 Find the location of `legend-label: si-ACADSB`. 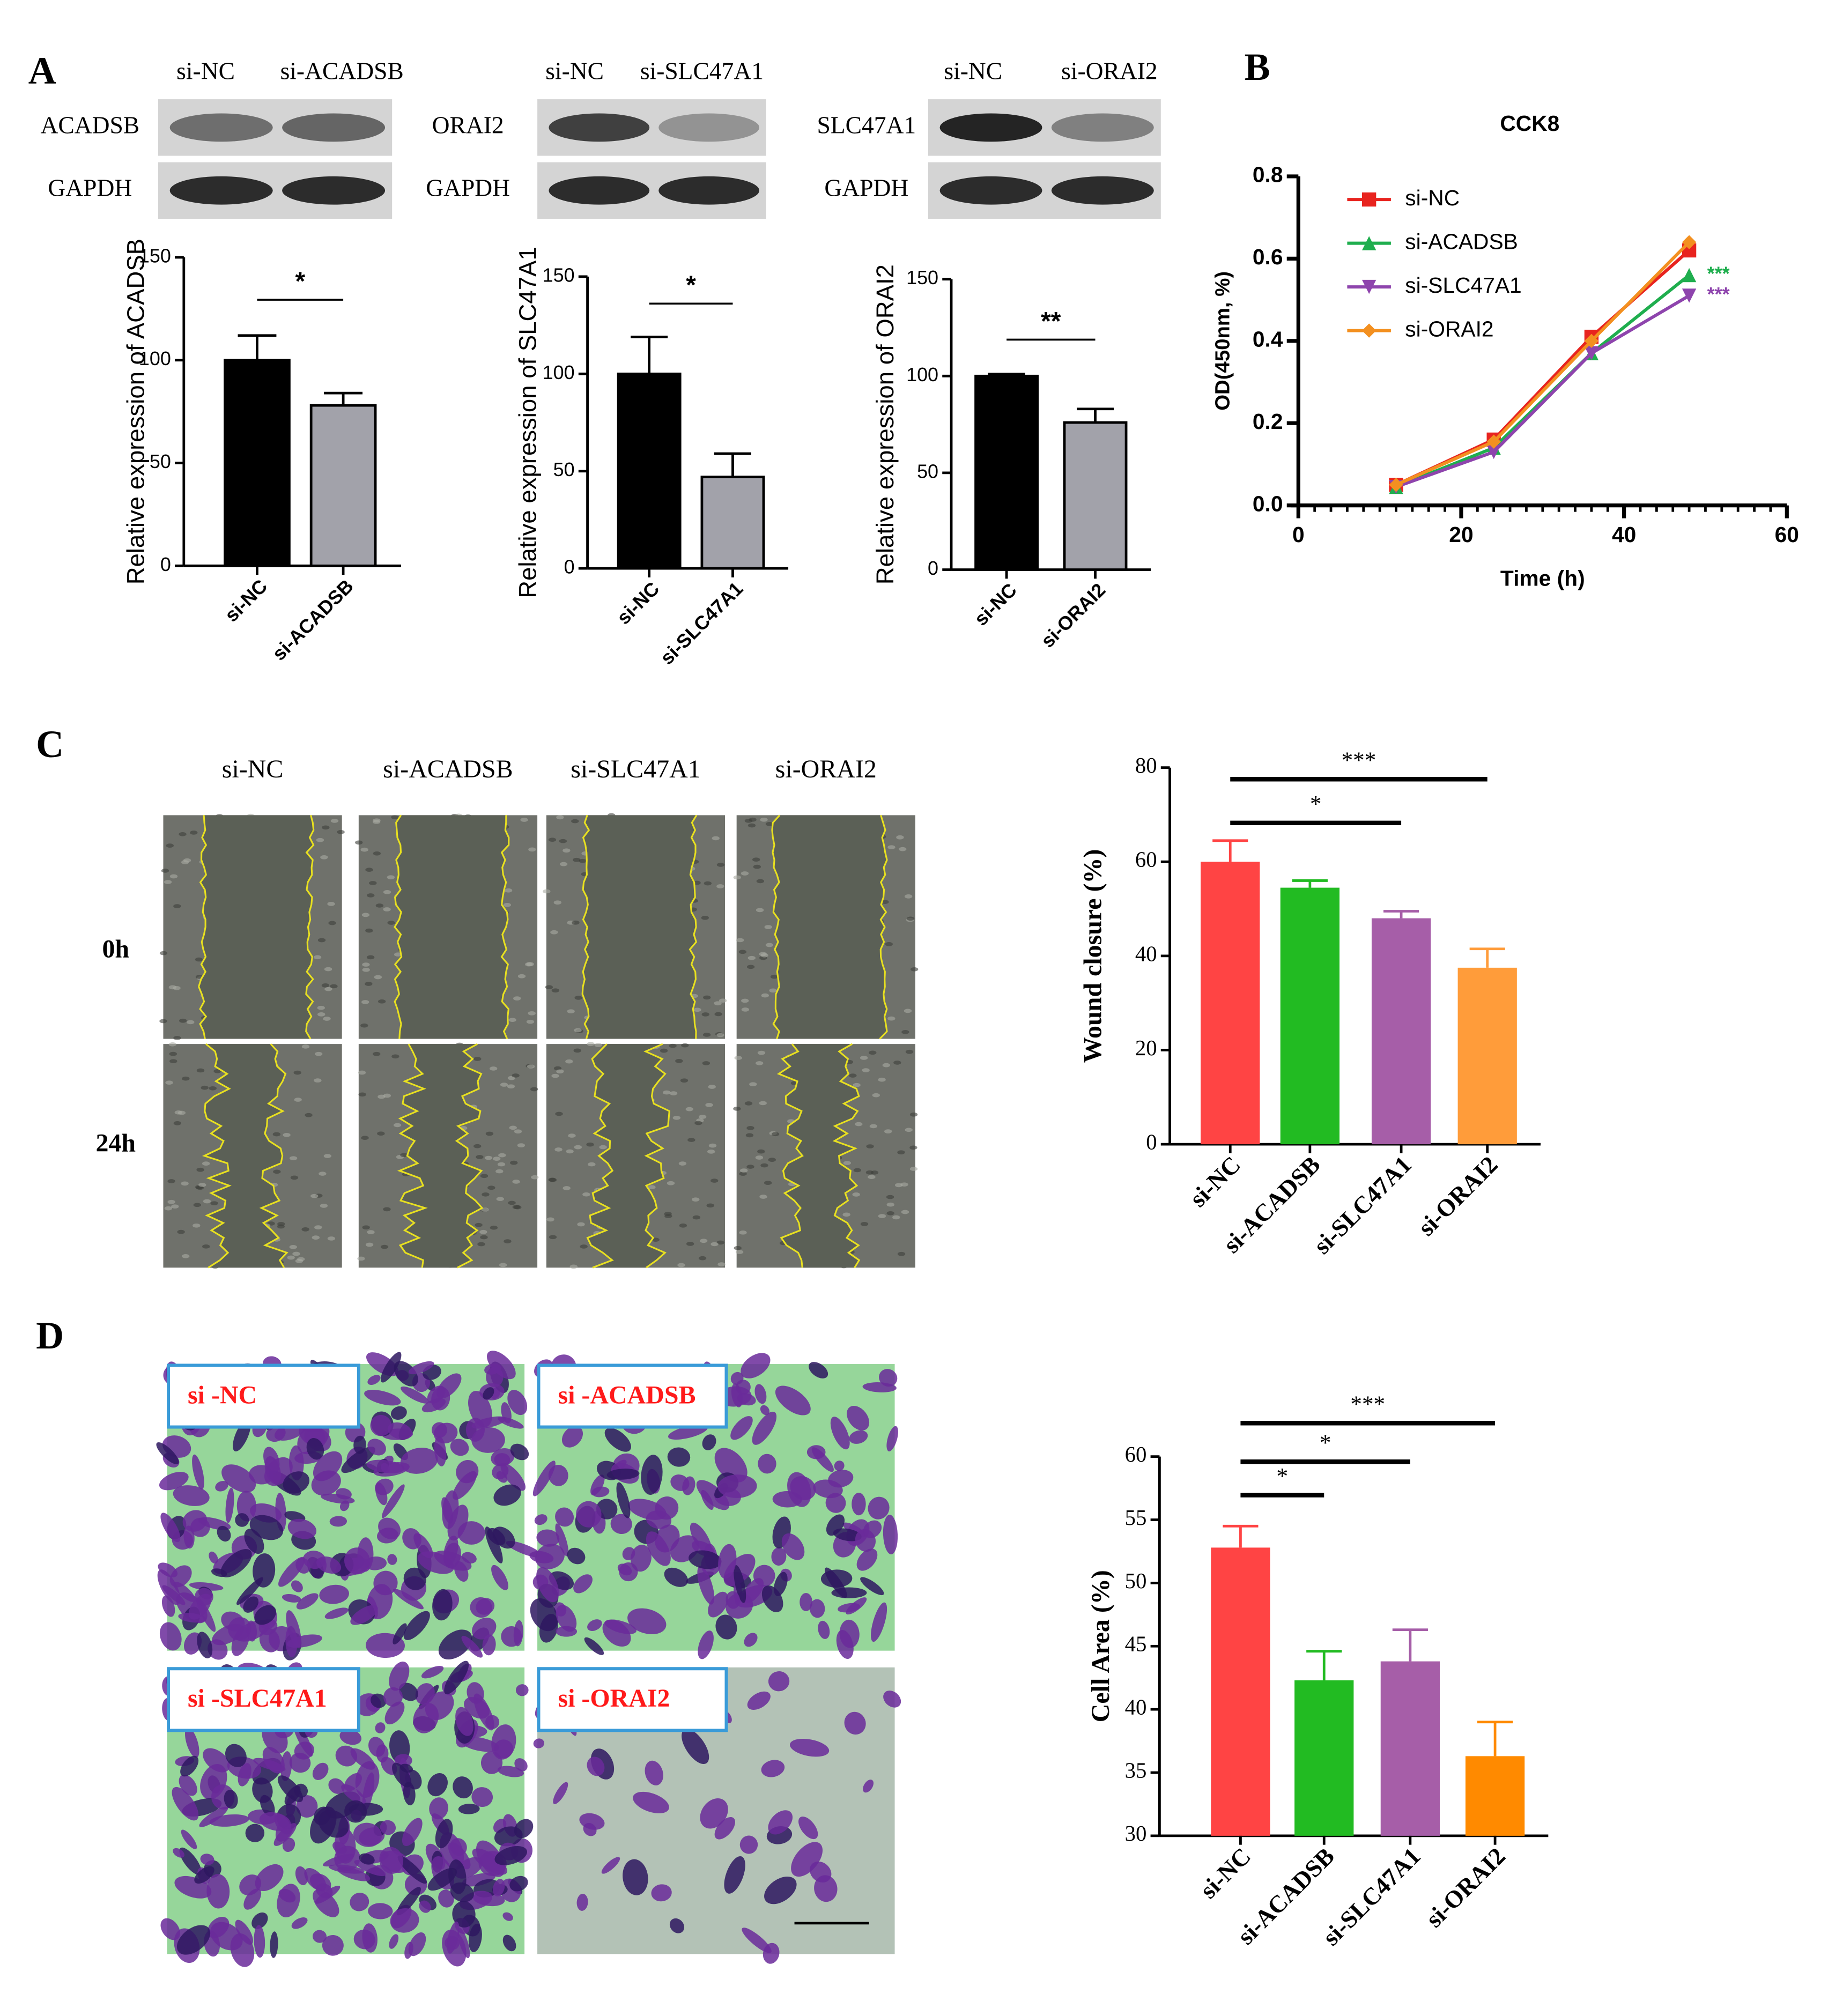

legend-label: si-ACADSB is located at coordinates (1462, 241).